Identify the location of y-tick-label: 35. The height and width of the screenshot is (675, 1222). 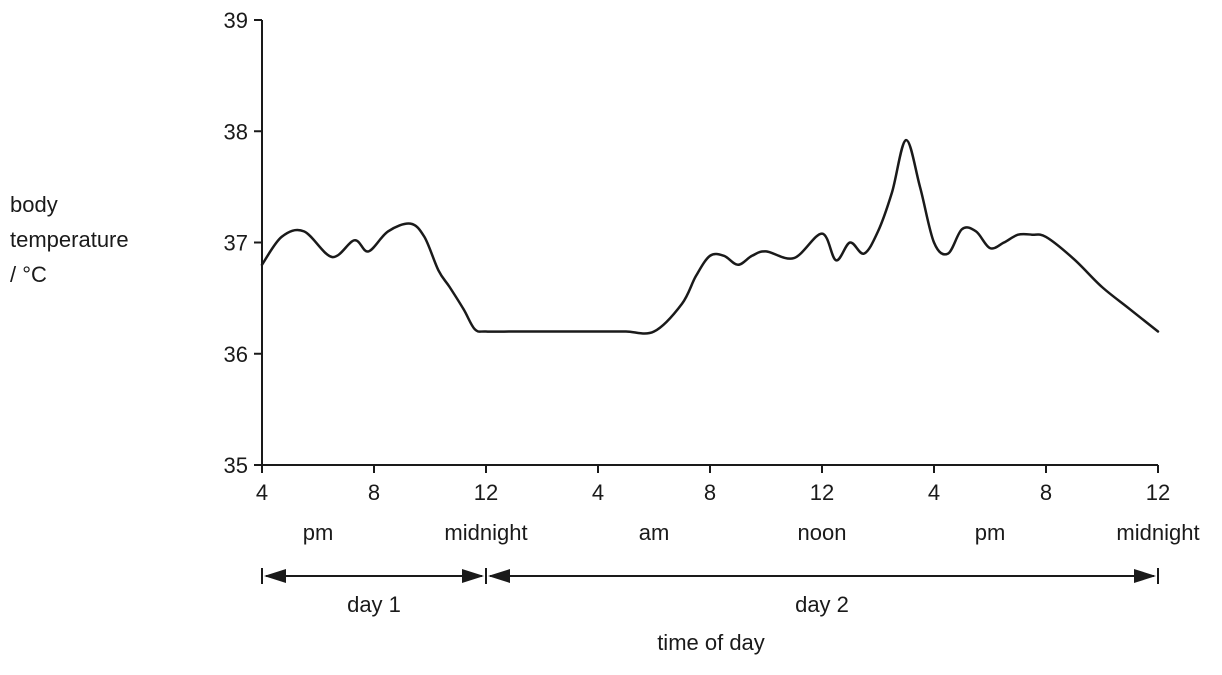
(236, 465).